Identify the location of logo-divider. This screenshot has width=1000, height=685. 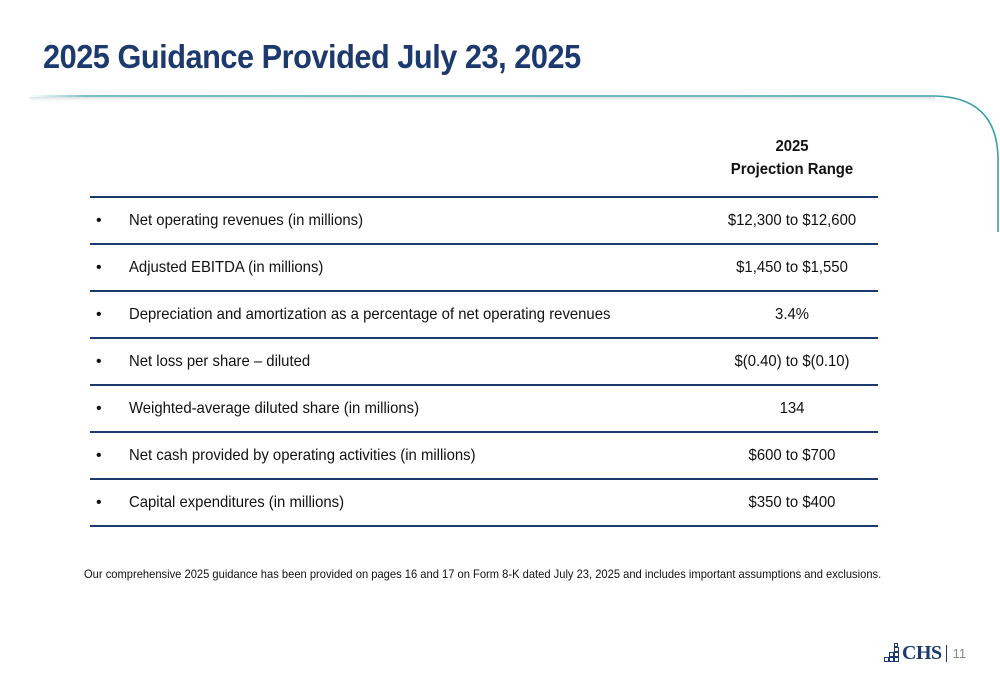
(946, 653).